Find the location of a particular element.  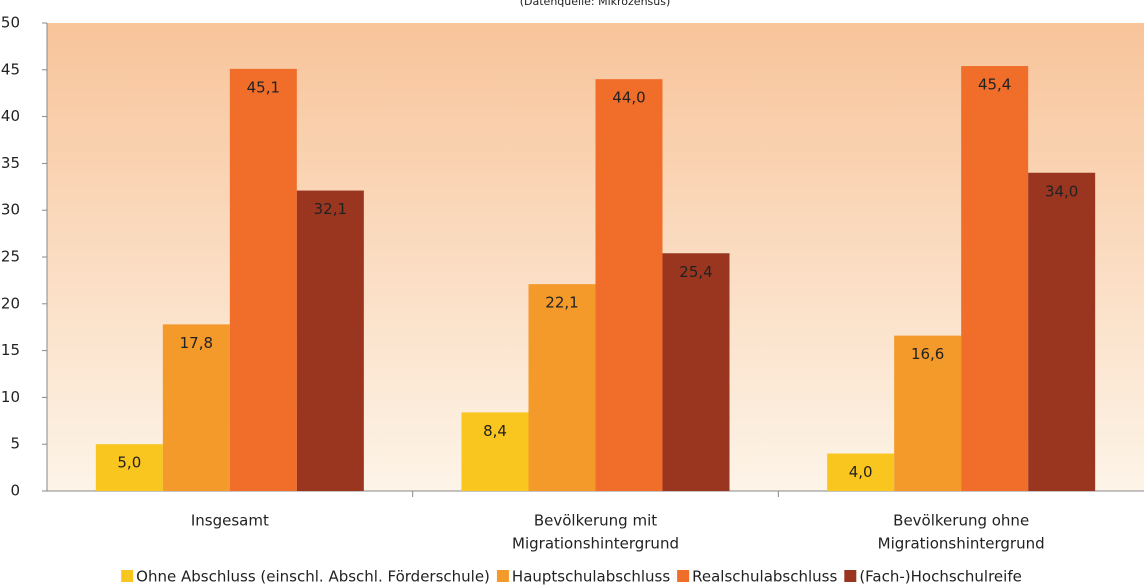

y-tick-label: 25 is located at coordinates (10, 257).